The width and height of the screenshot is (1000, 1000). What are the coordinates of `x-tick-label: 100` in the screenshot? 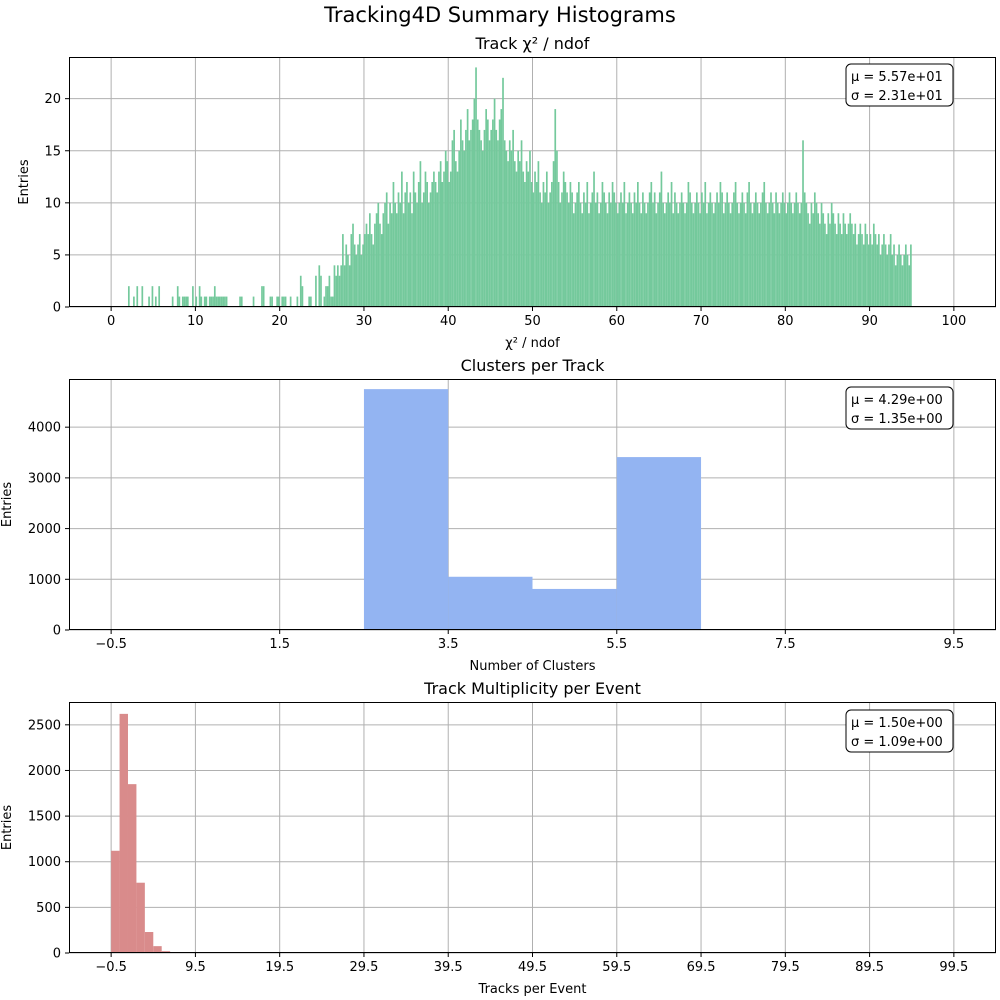 It's located at (953, 321).